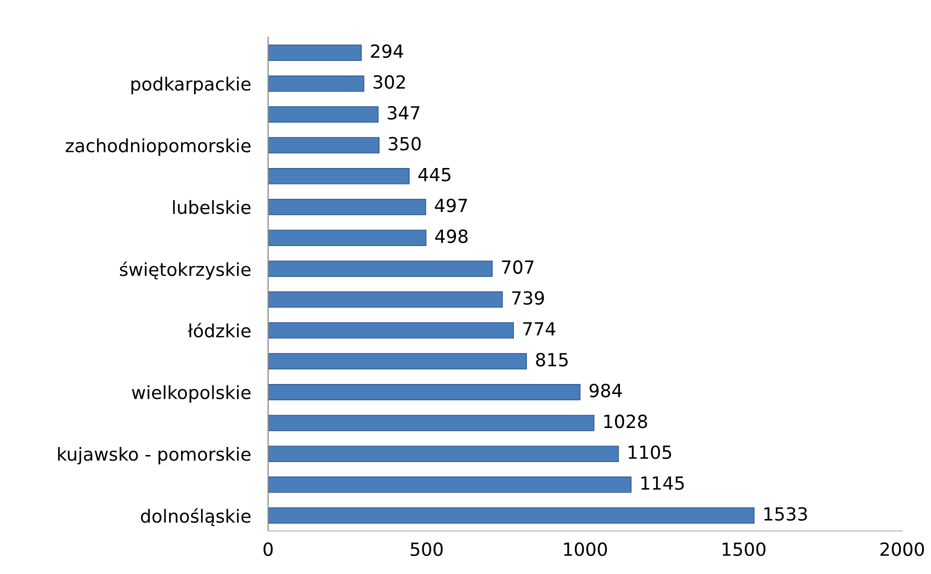  Describe the element at coordinates (195, 517) in the screenshot. I see `y-tick-label: dolnośląskie` at that location.